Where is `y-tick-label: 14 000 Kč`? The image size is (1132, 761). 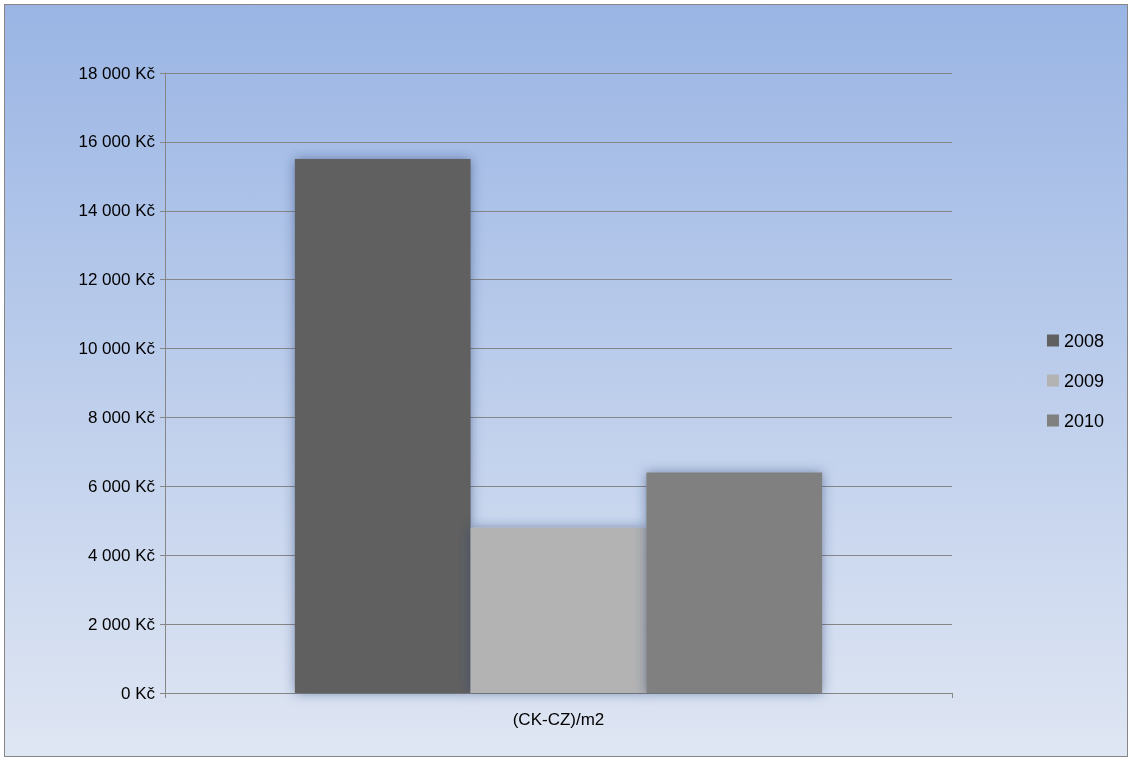 y-tick-label: 14 000 Kč is located at coordinates (117, 211).